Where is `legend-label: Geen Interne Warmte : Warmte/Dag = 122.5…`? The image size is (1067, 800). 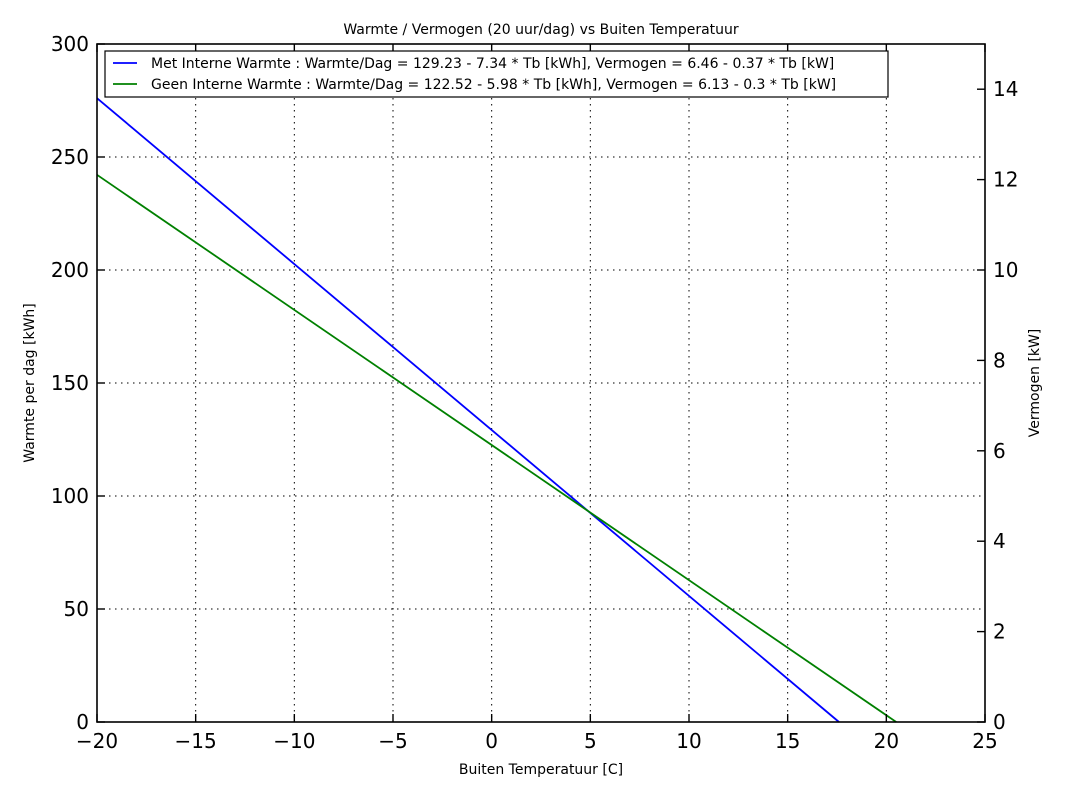
legend-label: Geen Interne Warmte : Warmte/Dag = 122.5… is located at coordinates (493, 85).